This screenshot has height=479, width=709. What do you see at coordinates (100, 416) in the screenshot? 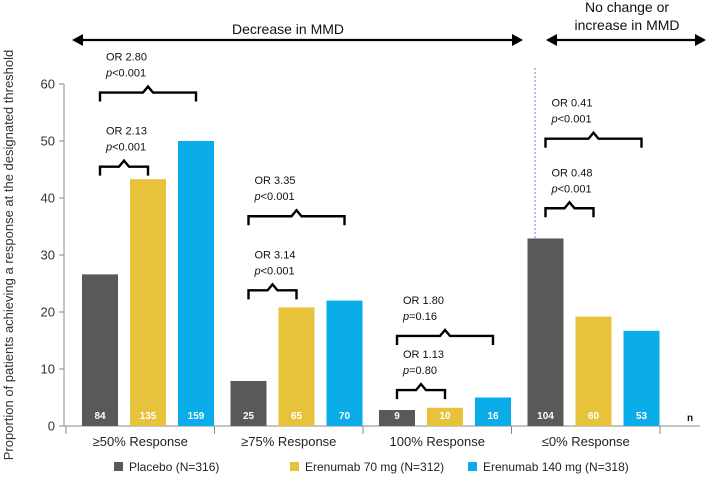
I see `bar-n-label: 84` at bounding box center [100, 416].